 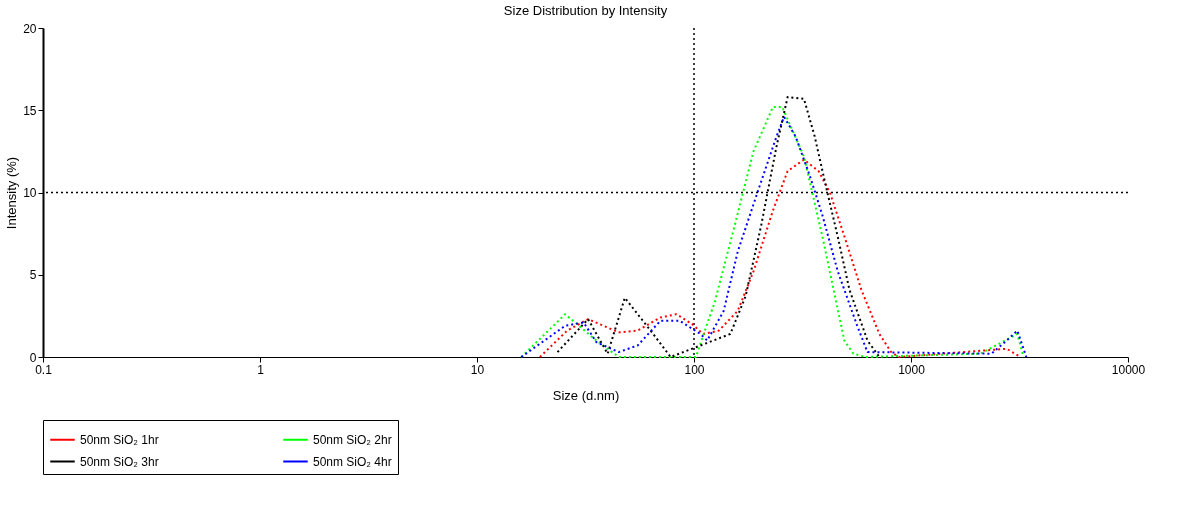 What do you see at coordinates (30, 110) in the screenshot?
I see `y-tick-label: 15` at bounding box center [30, 110].